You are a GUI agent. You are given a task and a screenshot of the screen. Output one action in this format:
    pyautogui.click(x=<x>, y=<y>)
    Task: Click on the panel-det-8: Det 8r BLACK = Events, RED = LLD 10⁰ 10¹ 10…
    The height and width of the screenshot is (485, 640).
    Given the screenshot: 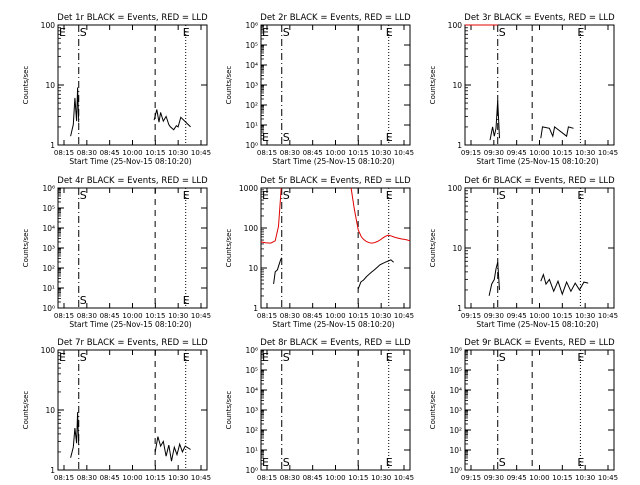 What is the action you would take?
    pyautogui.click(x=319, y=411)
    